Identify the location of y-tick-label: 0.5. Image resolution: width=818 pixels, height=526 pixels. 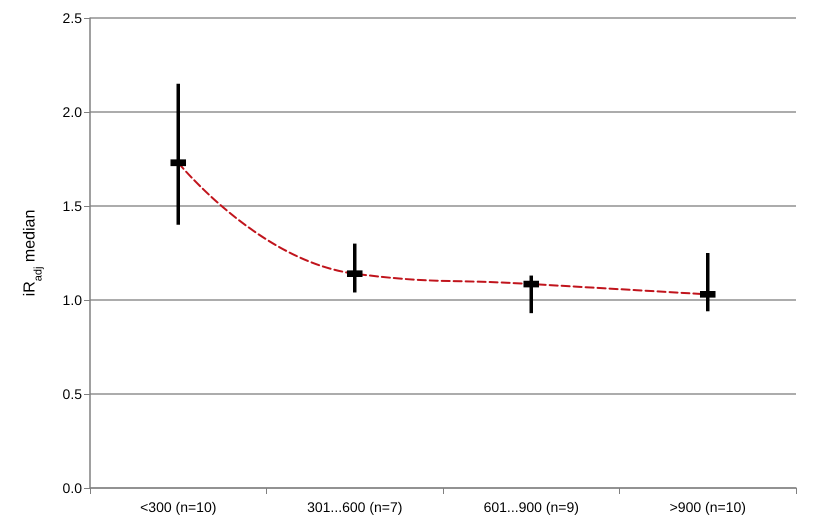
(72, 394).